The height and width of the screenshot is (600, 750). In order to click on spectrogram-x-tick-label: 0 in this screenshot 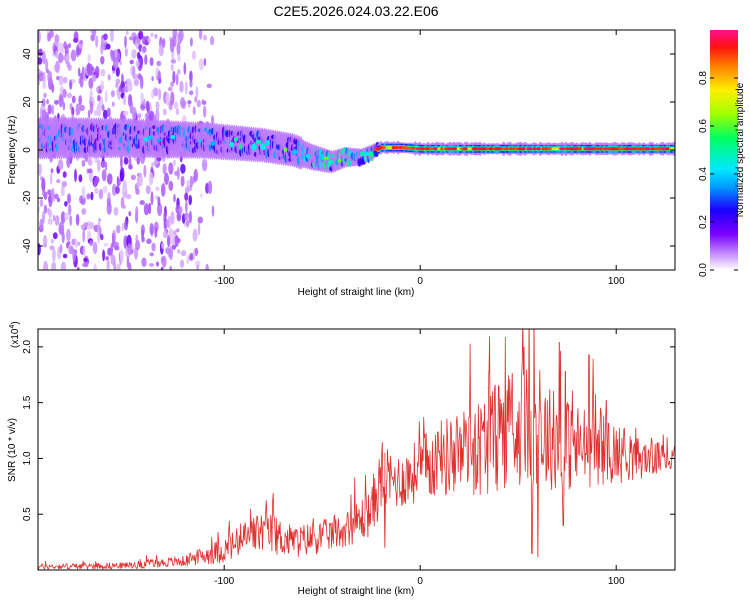, I will do `click(420, 281)`.